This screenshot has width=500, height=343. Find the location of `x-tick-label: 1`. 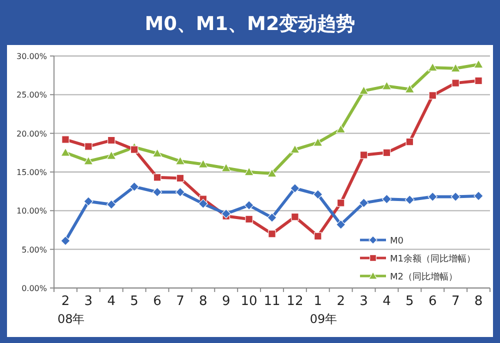

x-tick-label: 1 is located at coordinates (318, 301).